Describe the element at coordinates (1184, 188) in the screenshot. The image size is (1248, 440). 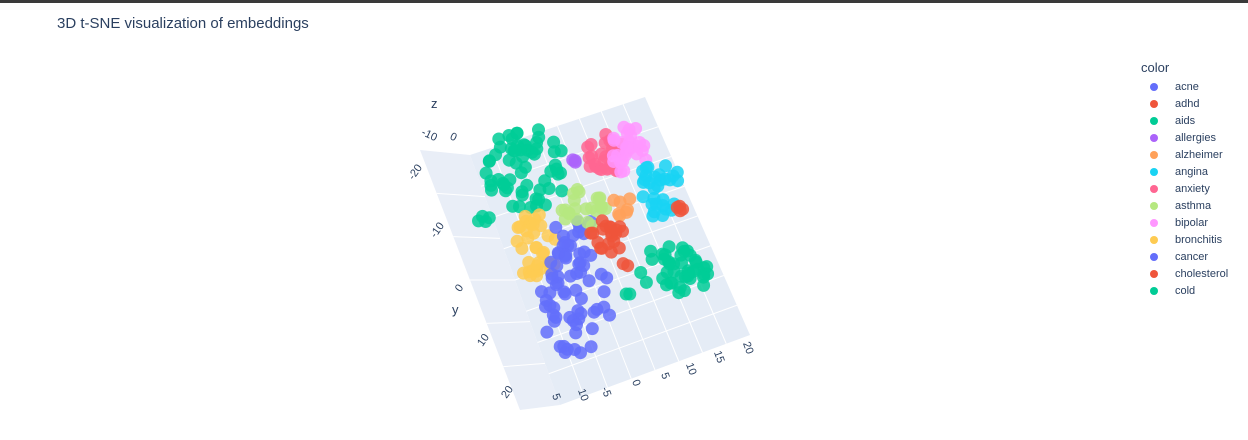
I see `legend-item-anxiety: anxiety` at that location.